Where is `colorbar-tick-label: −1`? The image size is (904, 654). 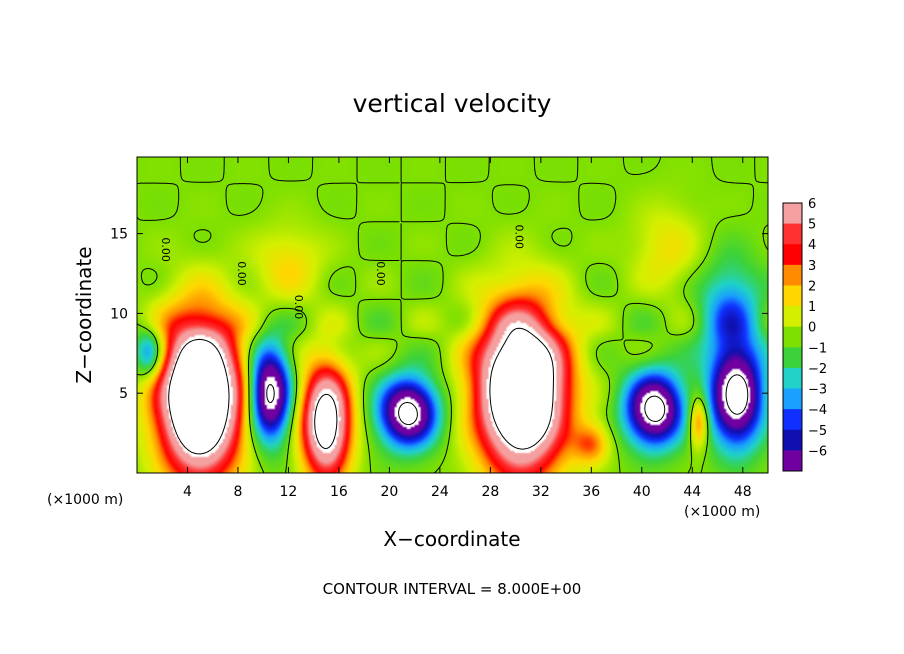
colorbar-tick-label: −1 is located at coordinates (817, 348).